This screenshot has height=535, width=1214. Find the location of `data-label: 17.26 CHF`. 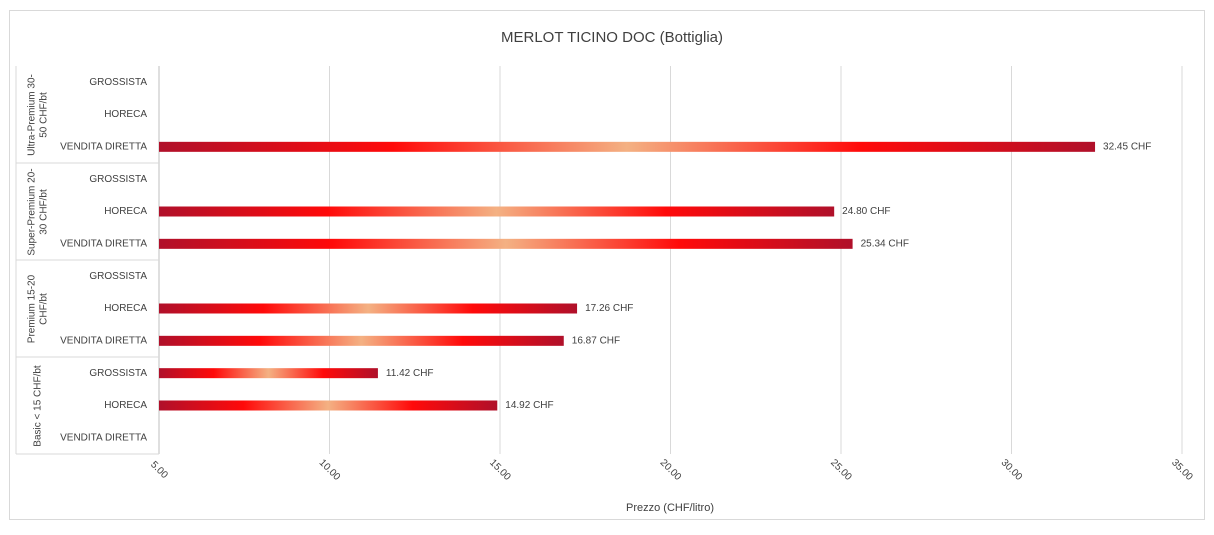

data-label: 17.26 CHF is located at coordinates (609, 308).